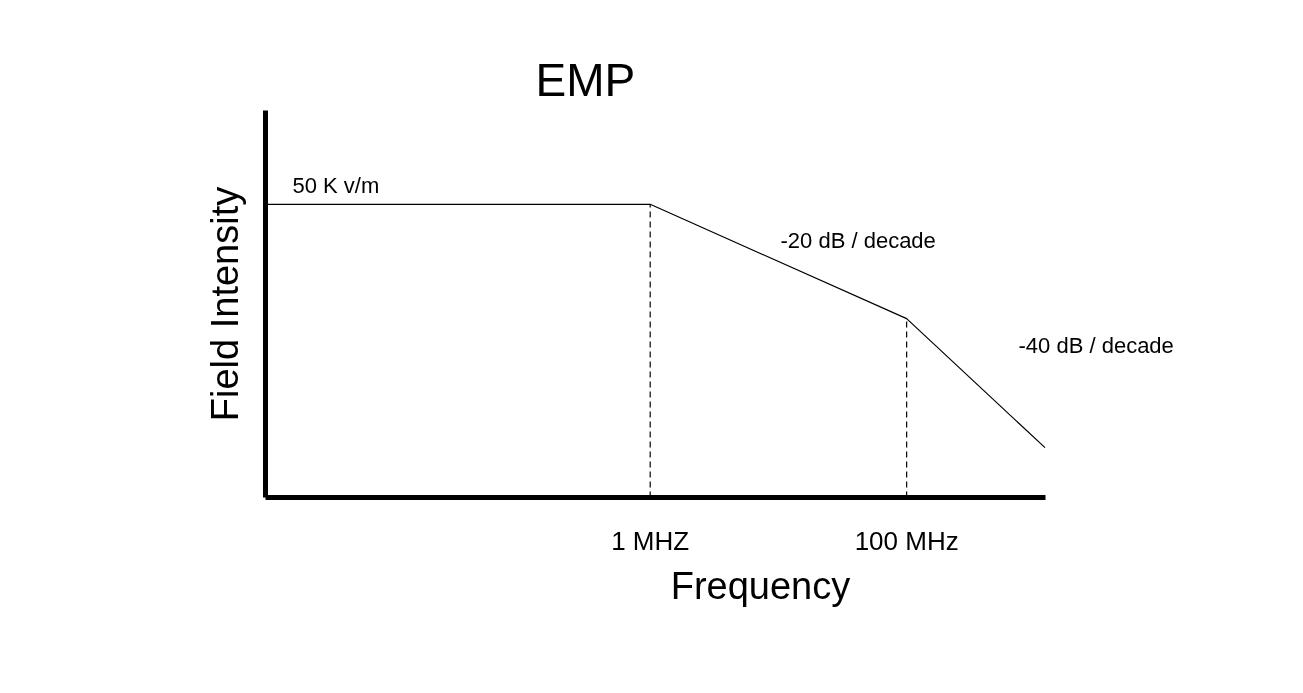 Image resolution: width=1303 pixels, height=693 pixels. I want to click on annotation: -40 dB / decade, so click(1096, 345).